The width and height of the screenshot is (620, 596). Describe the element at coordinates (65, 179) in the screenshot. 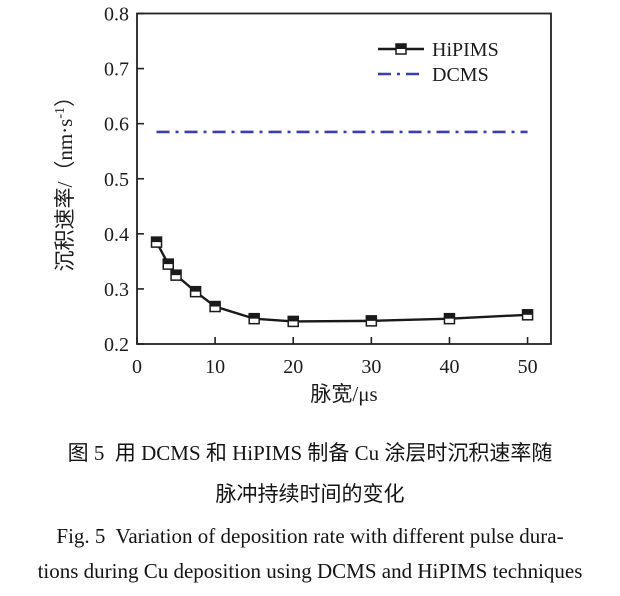

I see `y-axis-title: 沉积速率/（nm·s-1）` at that location.